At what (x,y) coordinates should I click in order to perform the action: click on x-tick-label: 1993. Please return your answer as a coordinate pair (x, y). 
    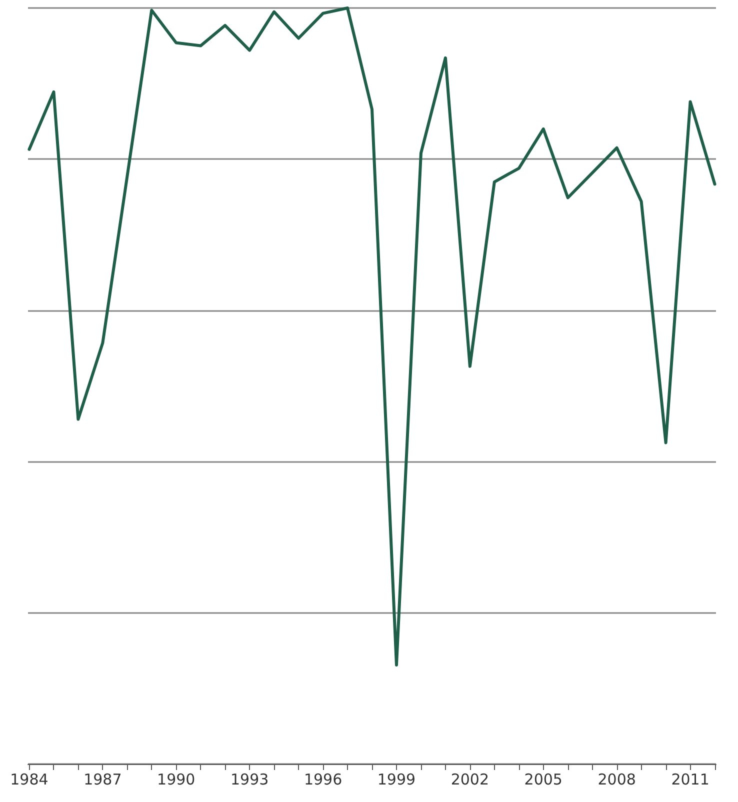
    Looking at the image, I should click on (249, 779).